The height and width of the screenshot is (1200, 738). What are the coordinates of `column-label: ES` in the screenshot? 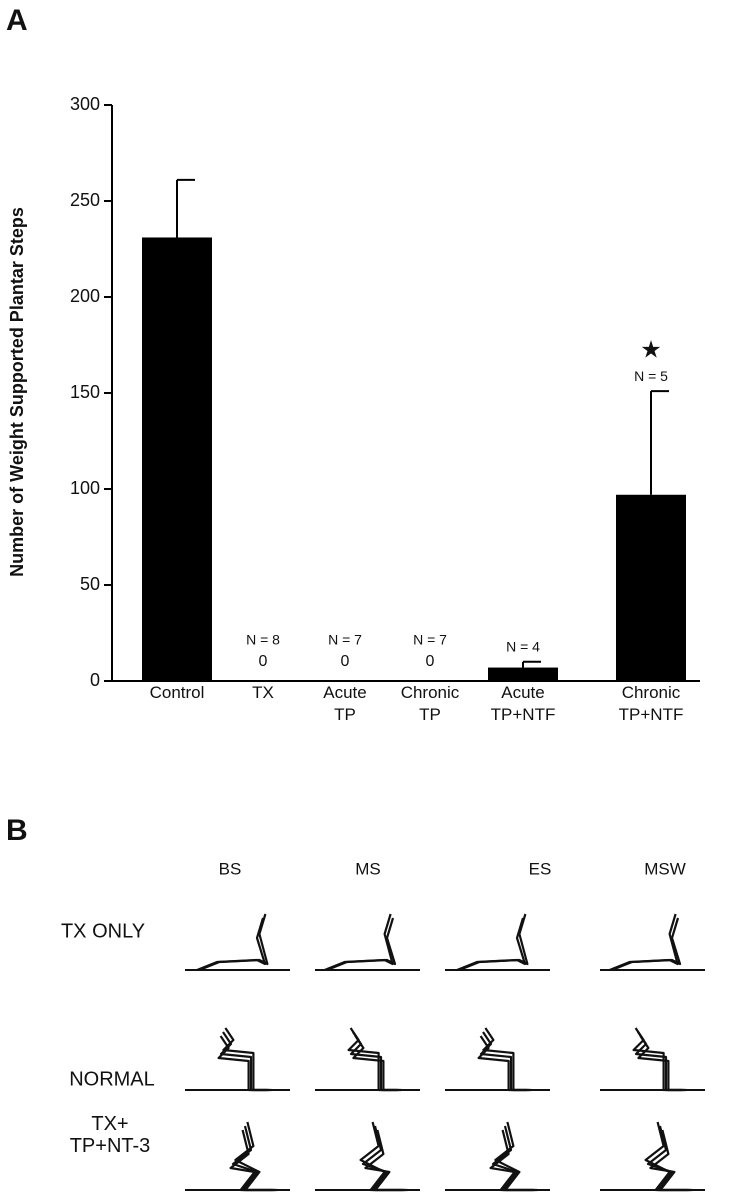 It's located at (540, 868).